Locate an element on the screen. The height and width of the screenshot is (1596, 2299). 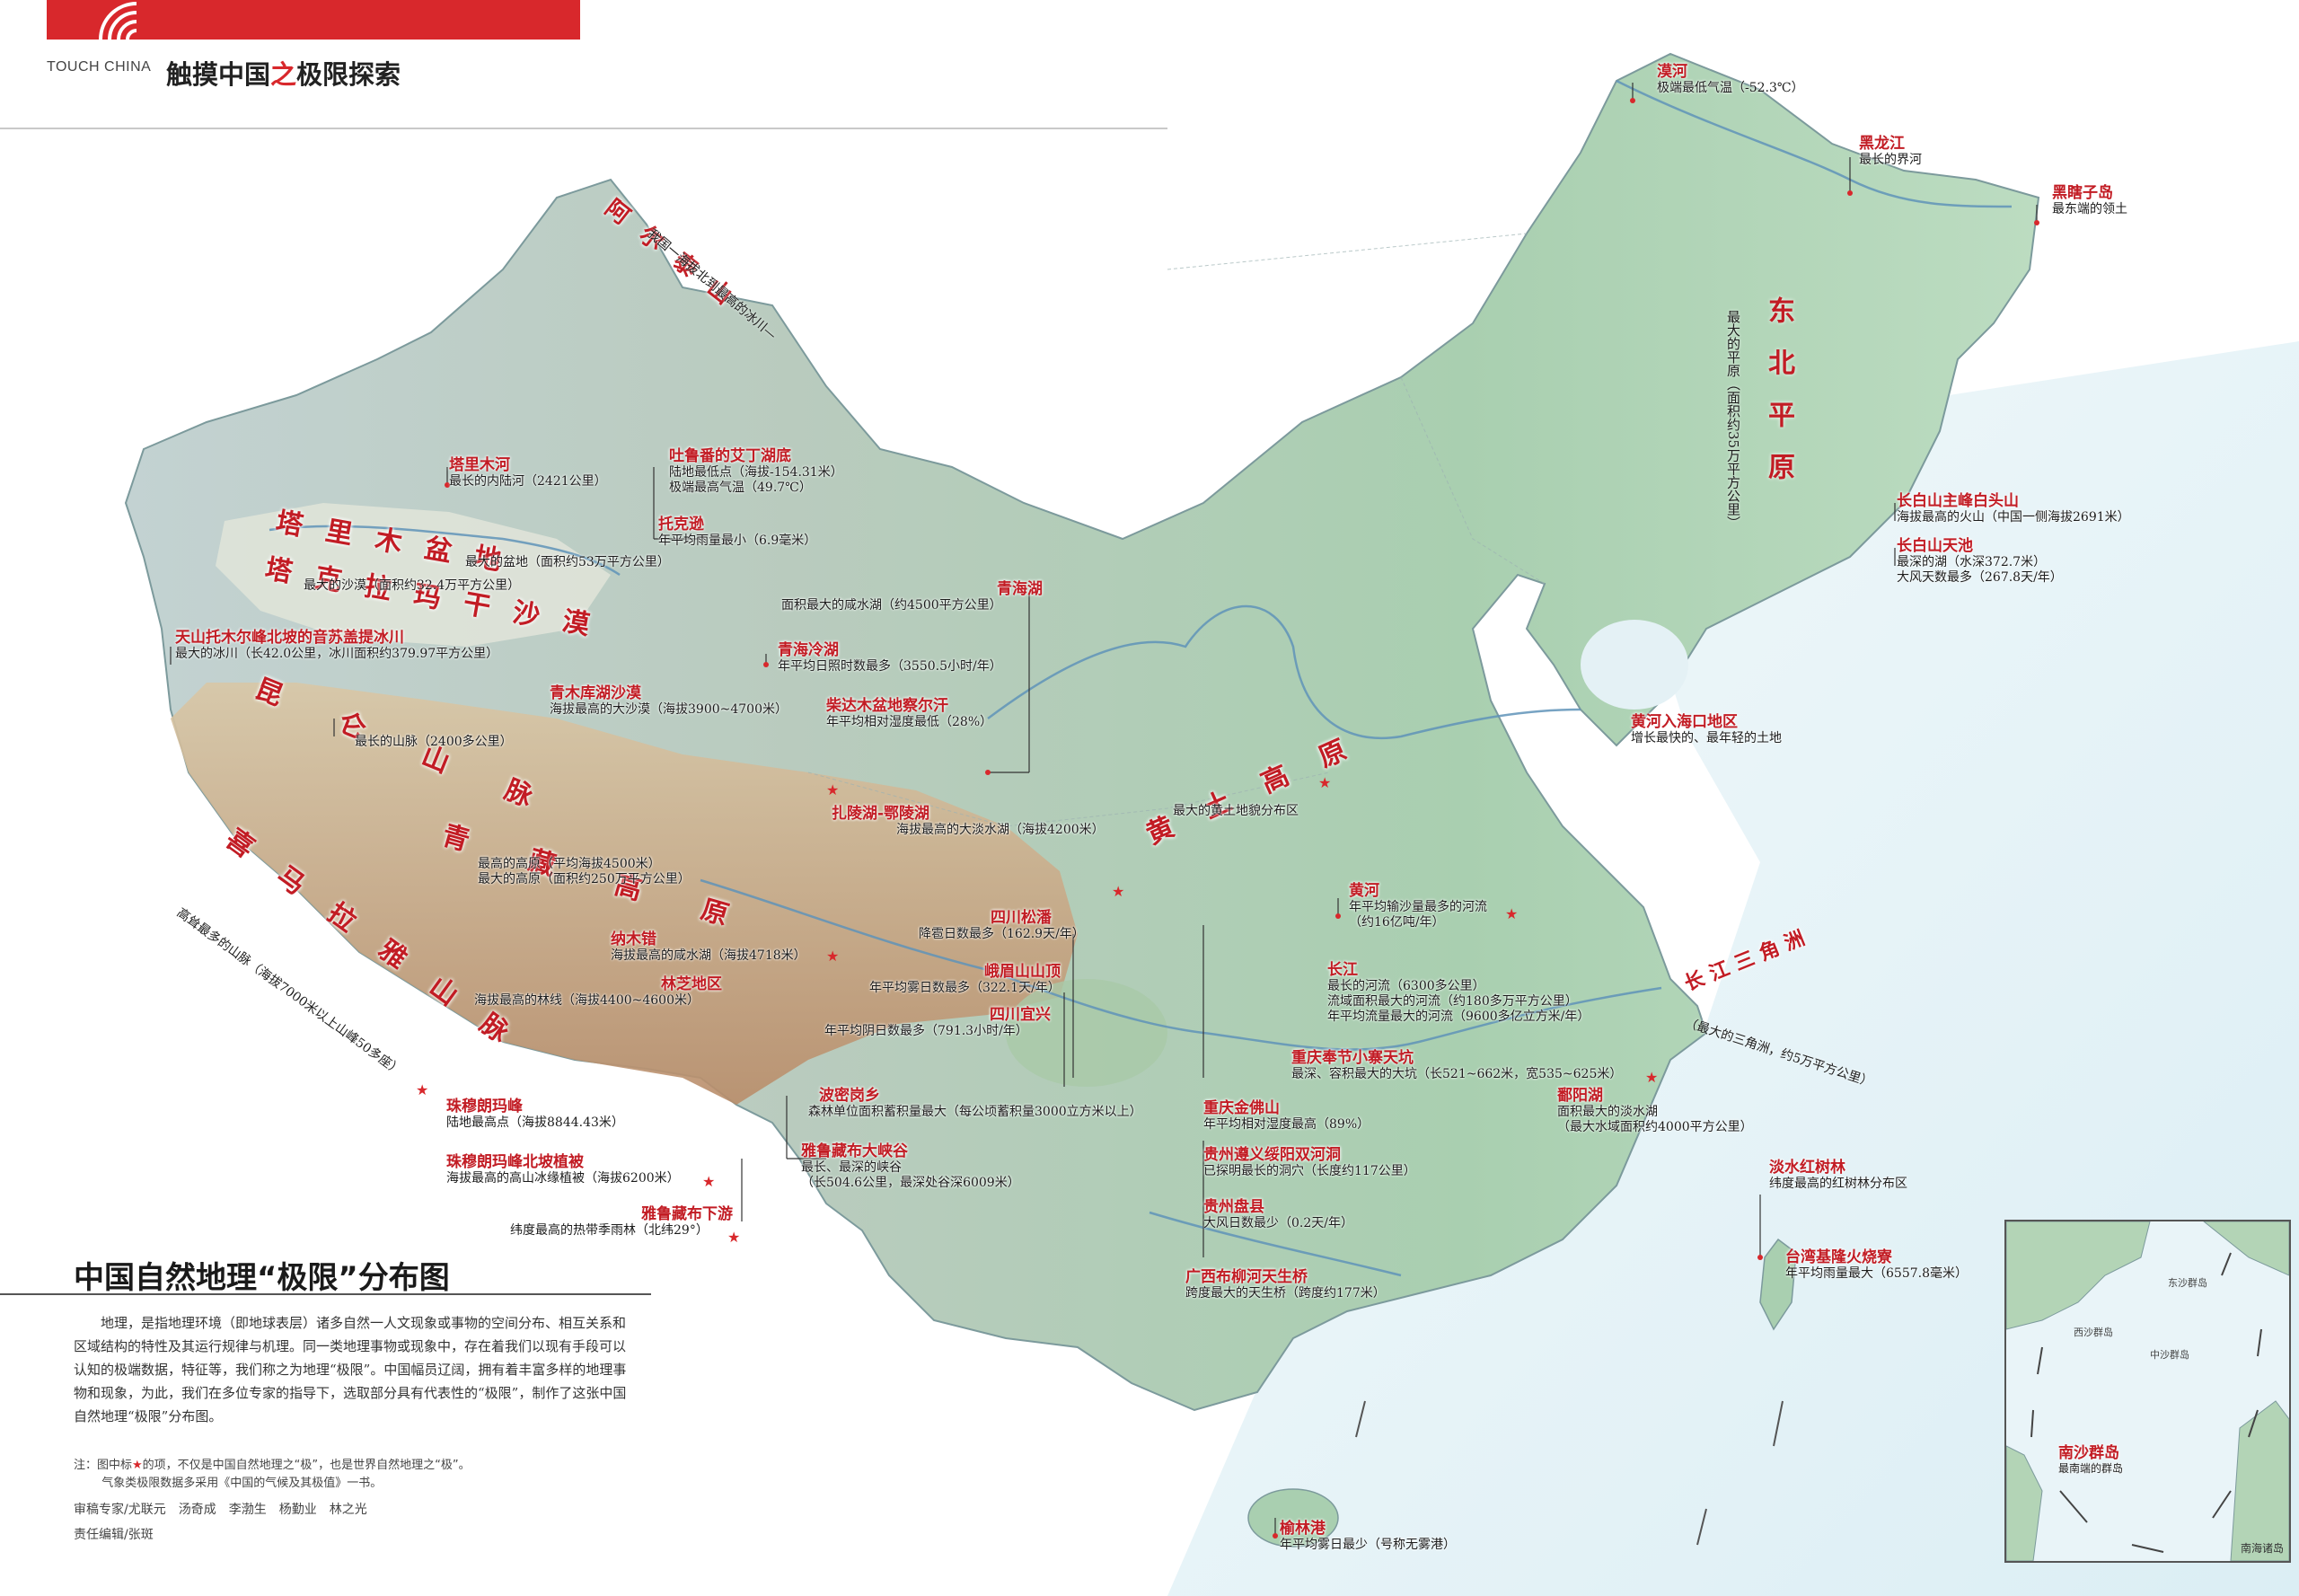
label-qarhan-salt-lake: 柴达木盆地察尔汗 年平均相对湿度最低（28%） is located at coordinates (910, 713).